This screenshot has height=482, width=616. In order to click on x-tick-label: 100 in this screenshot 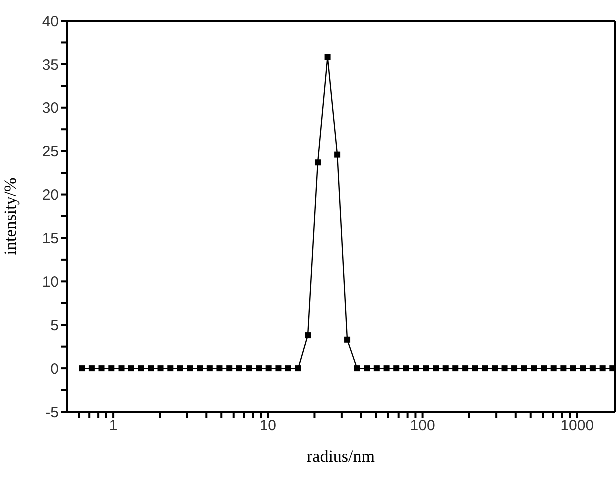, I will do `click(423, 426)`.